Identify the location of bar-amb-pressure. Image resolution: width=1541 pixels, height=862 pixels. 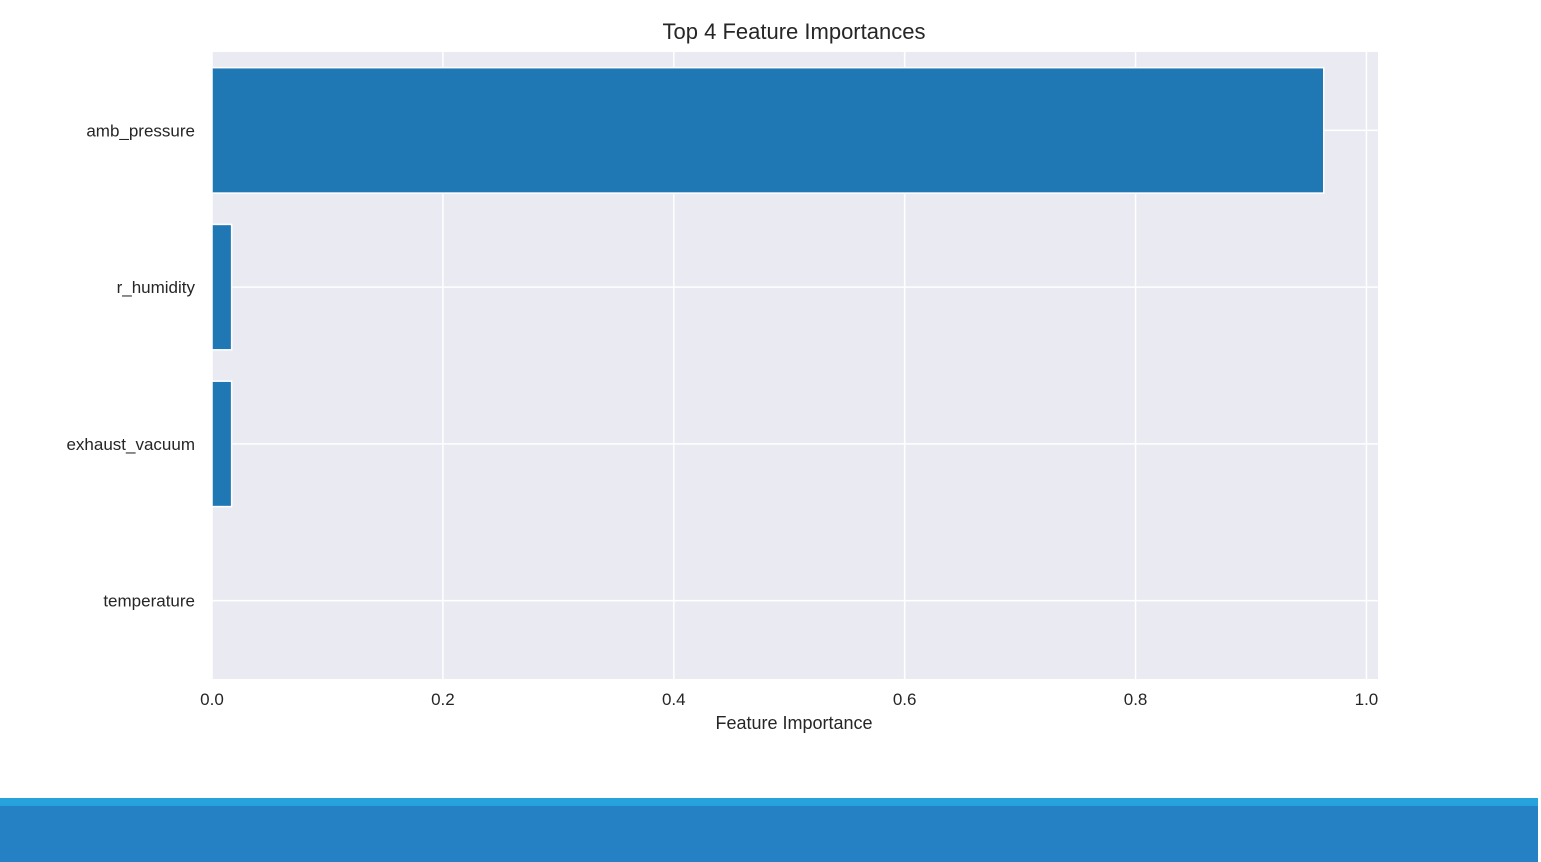
(768, 130).